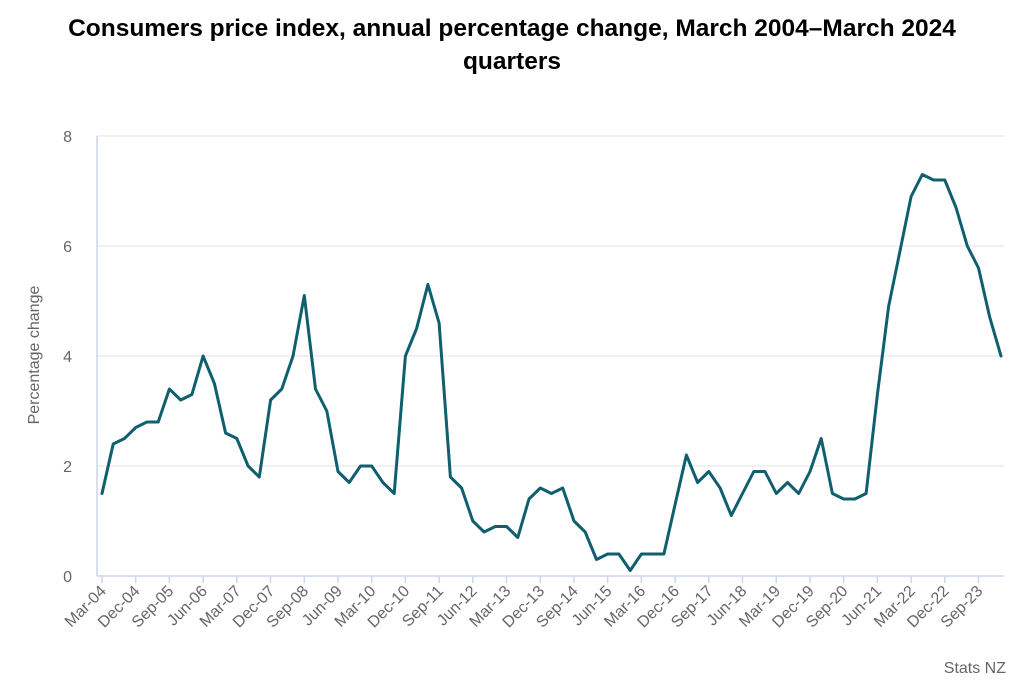 Image resolution: width=1024 pixels, height=684 pixels. What do you see at coordinates (67, 137) in the screenshot?
I see `y-tick-label: 8` at bounding box center [67, 137].